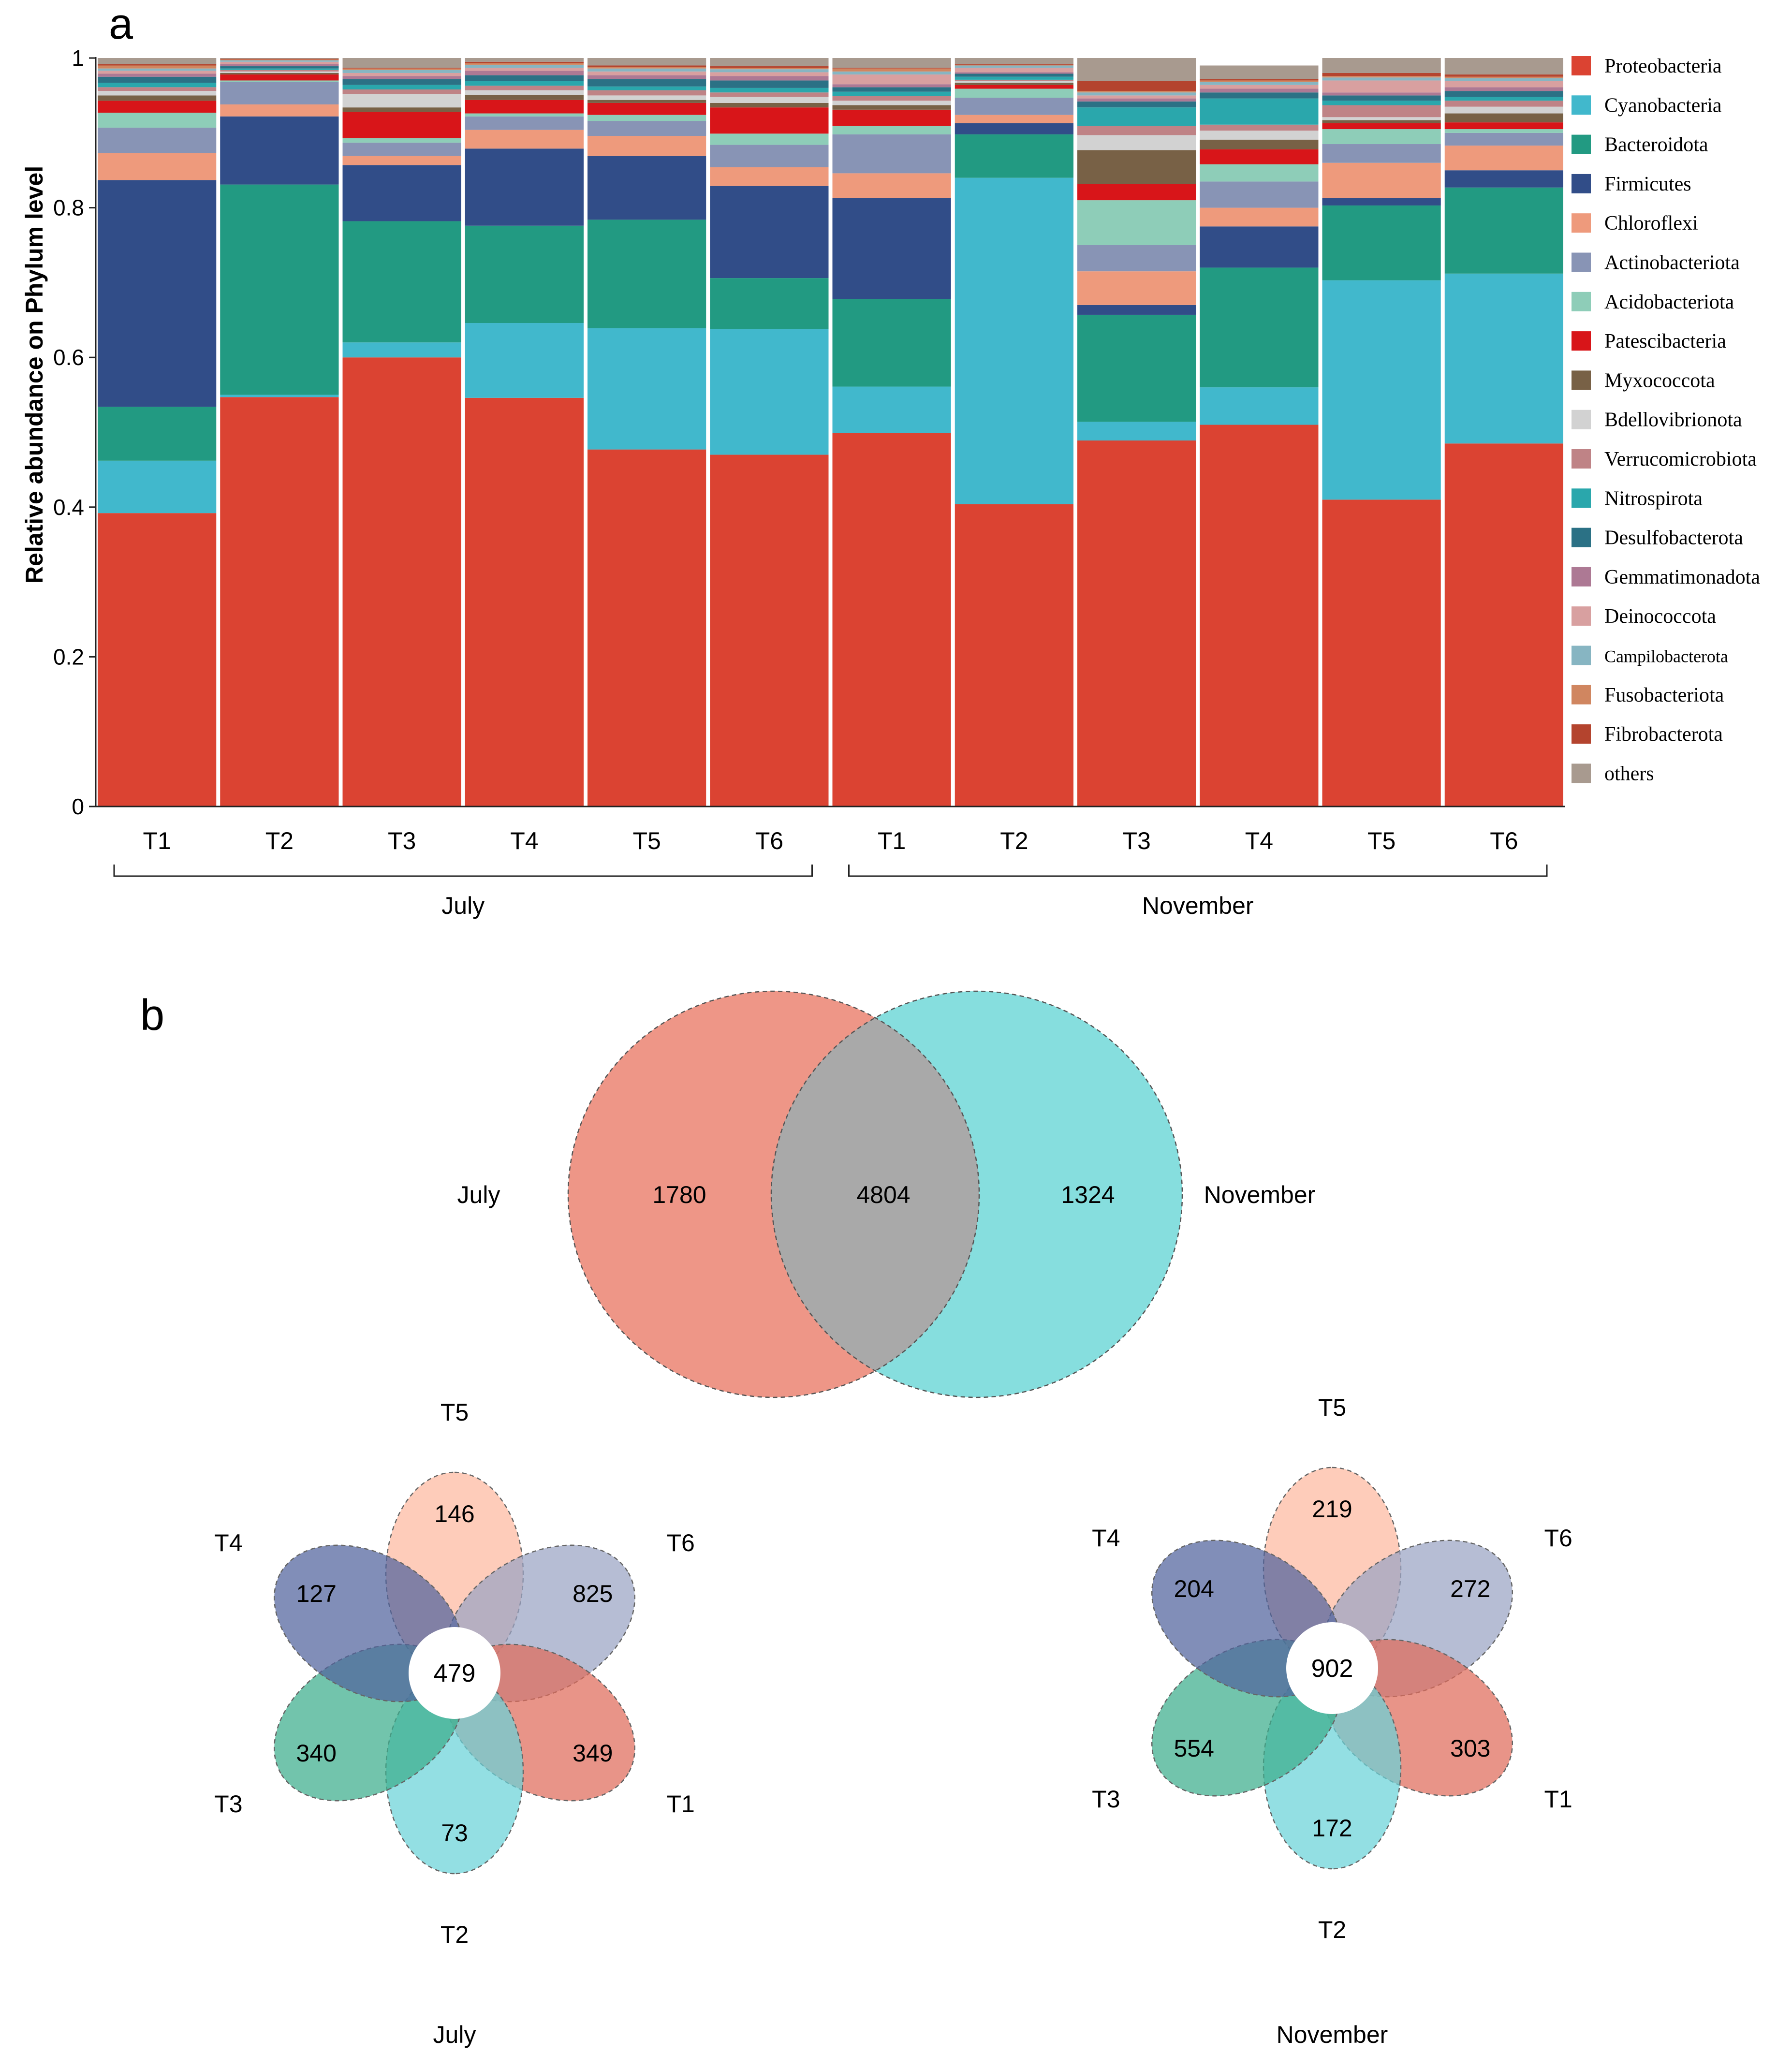 This screenshot has height=2068, width=1792. Describe the element at coordinates (1194, 1749) in the screenshot. I see `petal-value-t3: 554` at that location.